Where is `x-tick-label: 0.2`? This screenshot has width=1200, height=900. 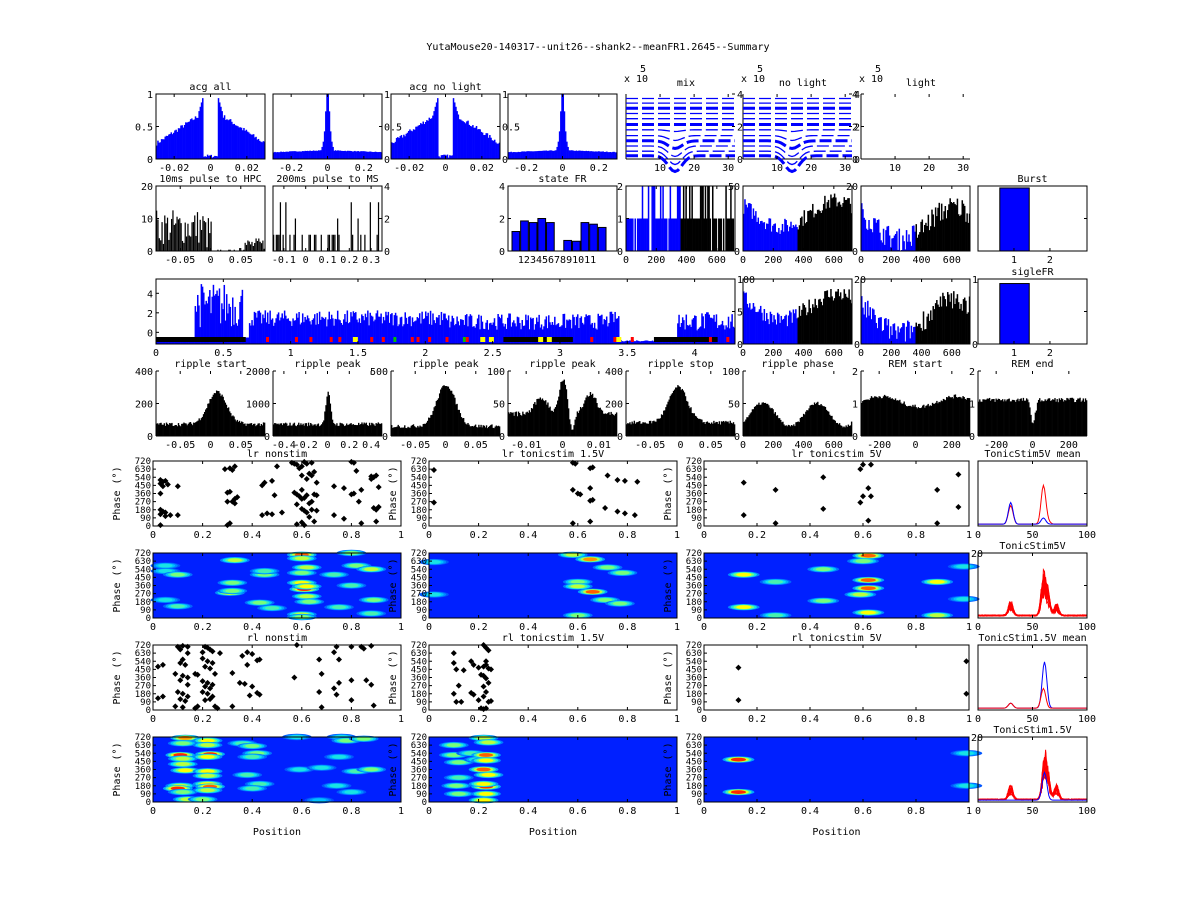
x-tick-label: 0.2 is located at coordinates (349, 260).